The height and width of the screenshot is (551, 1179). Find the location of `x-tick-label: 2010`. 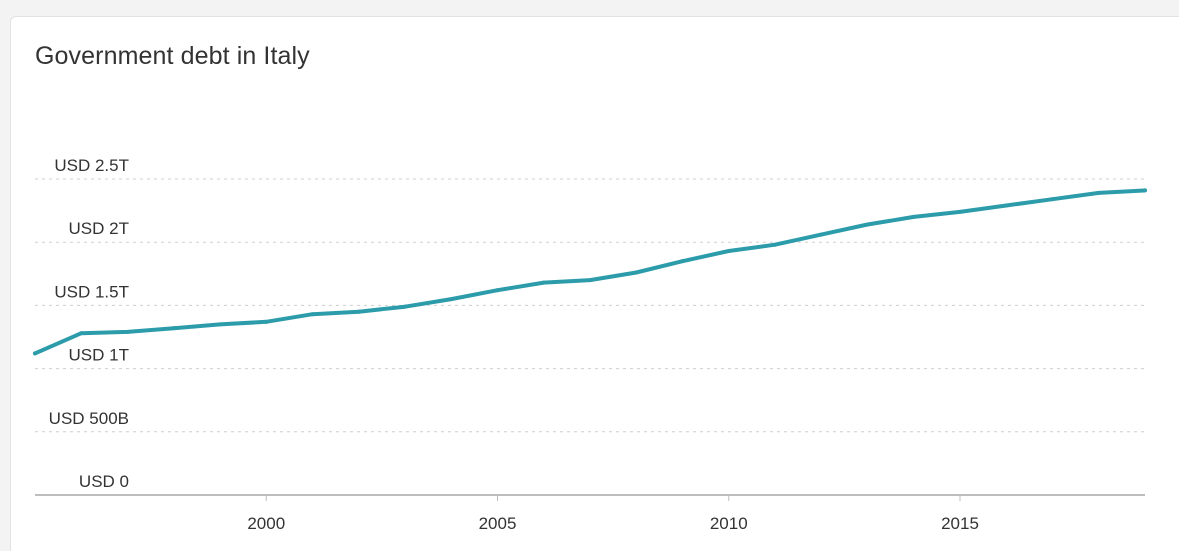

x-tick-label: 2010 is located at coordinates (729, 523).